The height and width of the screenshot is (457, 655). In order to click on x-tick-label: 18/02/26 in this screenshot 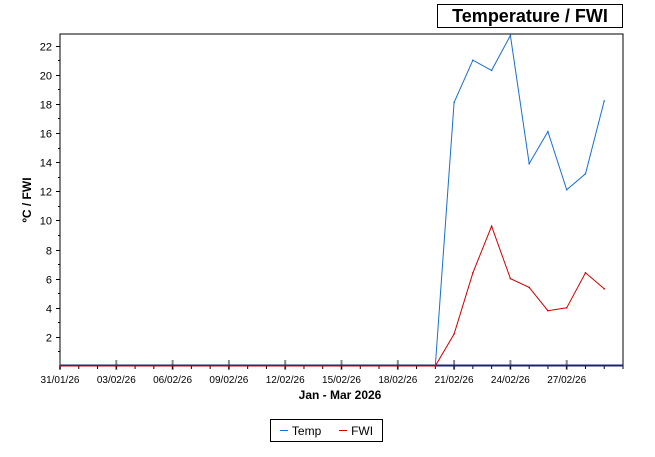, I will do `click(397, 380)`.